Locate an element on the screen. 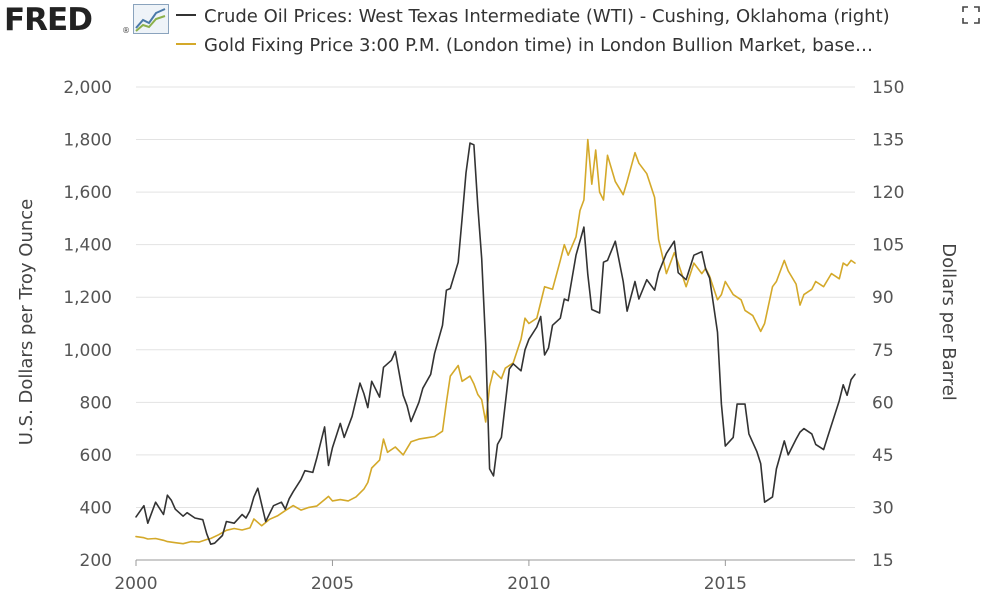  registered-mark: ® is located at coordinates (126, 30).